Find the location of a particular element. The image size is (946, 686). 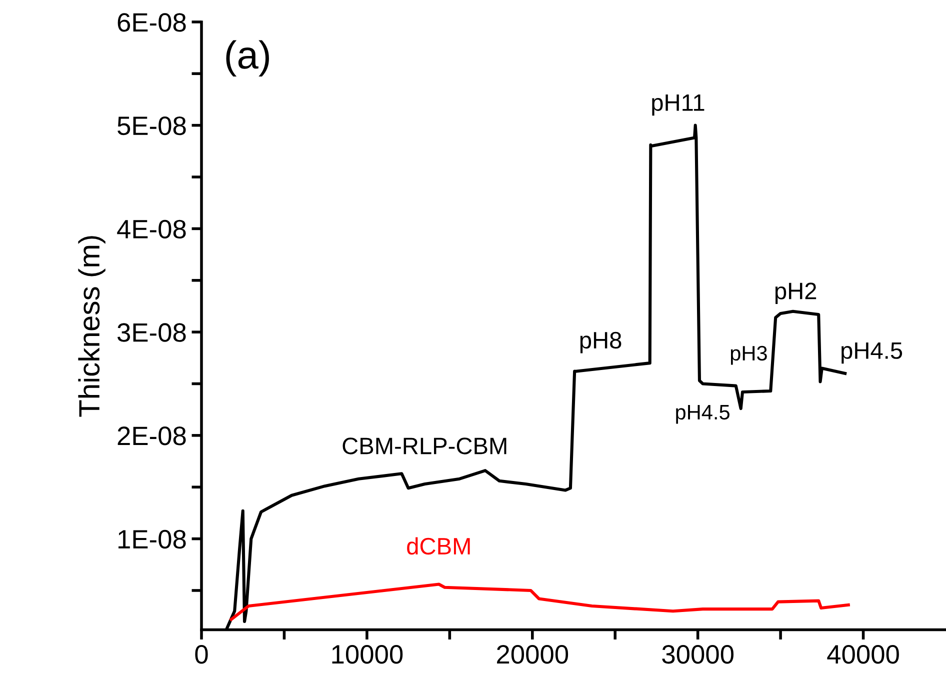

series-label: CBM-RLP-CBM is located at coordinates (424, 446).